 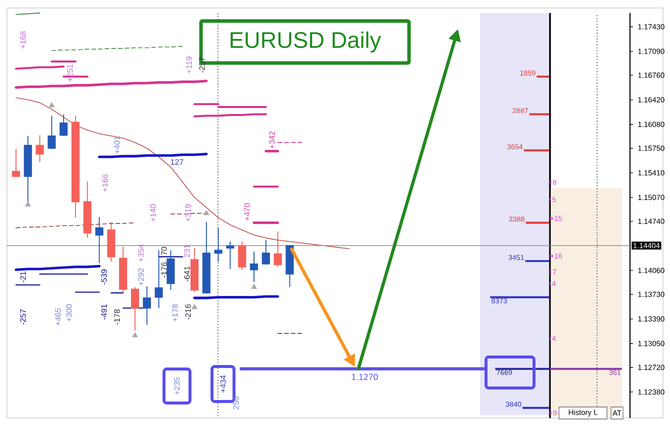 I want to click on annotation: +168, so click(x=23, y=40).